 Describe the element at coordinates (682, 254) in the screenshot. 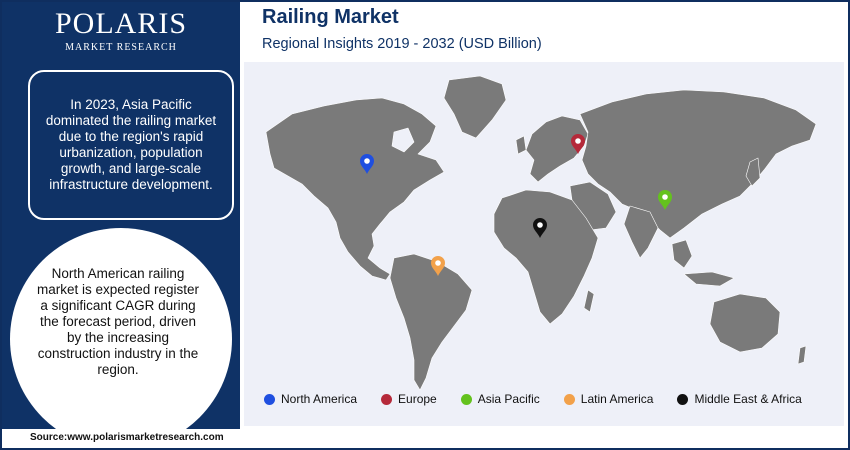

I see `southeast-asia-landmass` at that location.